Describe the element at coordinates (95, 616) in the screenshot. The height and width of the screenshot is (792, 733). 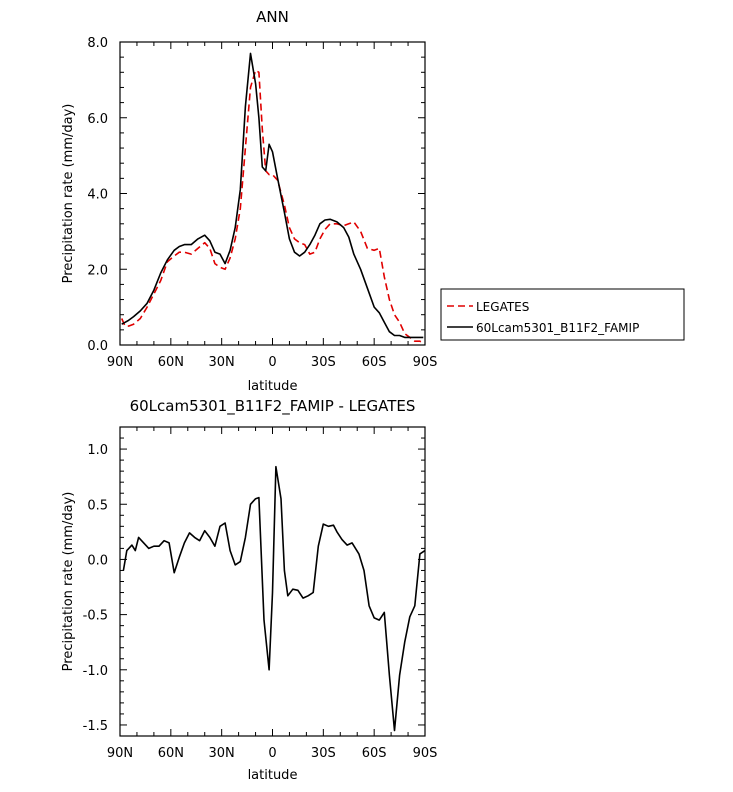
I see `y-tick-label: -0.5` at that location.